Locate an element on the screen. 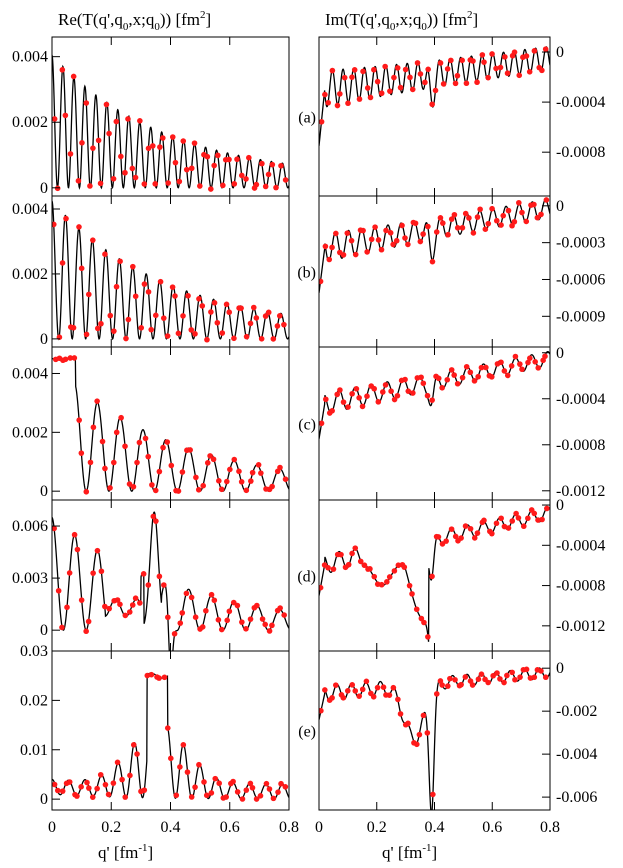  curve-c-re is located at coordinates (170, 425).